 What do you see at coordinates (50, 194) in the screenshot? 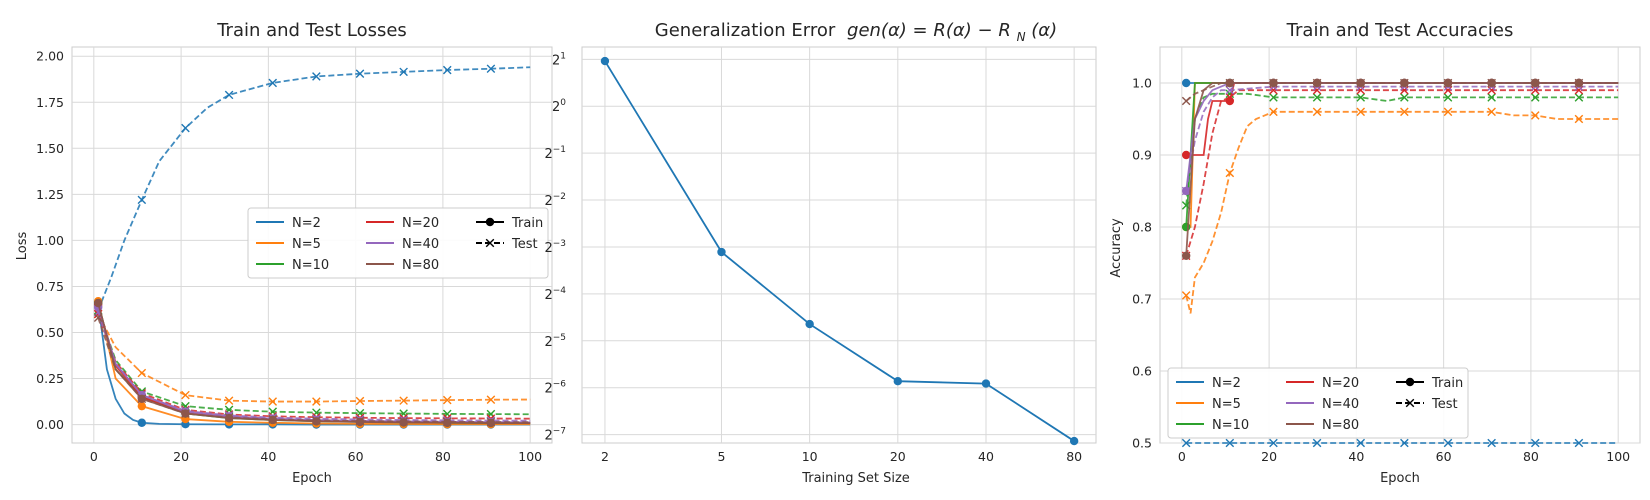
I see `losses-ytick-label: 1.25` at bounding box center [50, 194].